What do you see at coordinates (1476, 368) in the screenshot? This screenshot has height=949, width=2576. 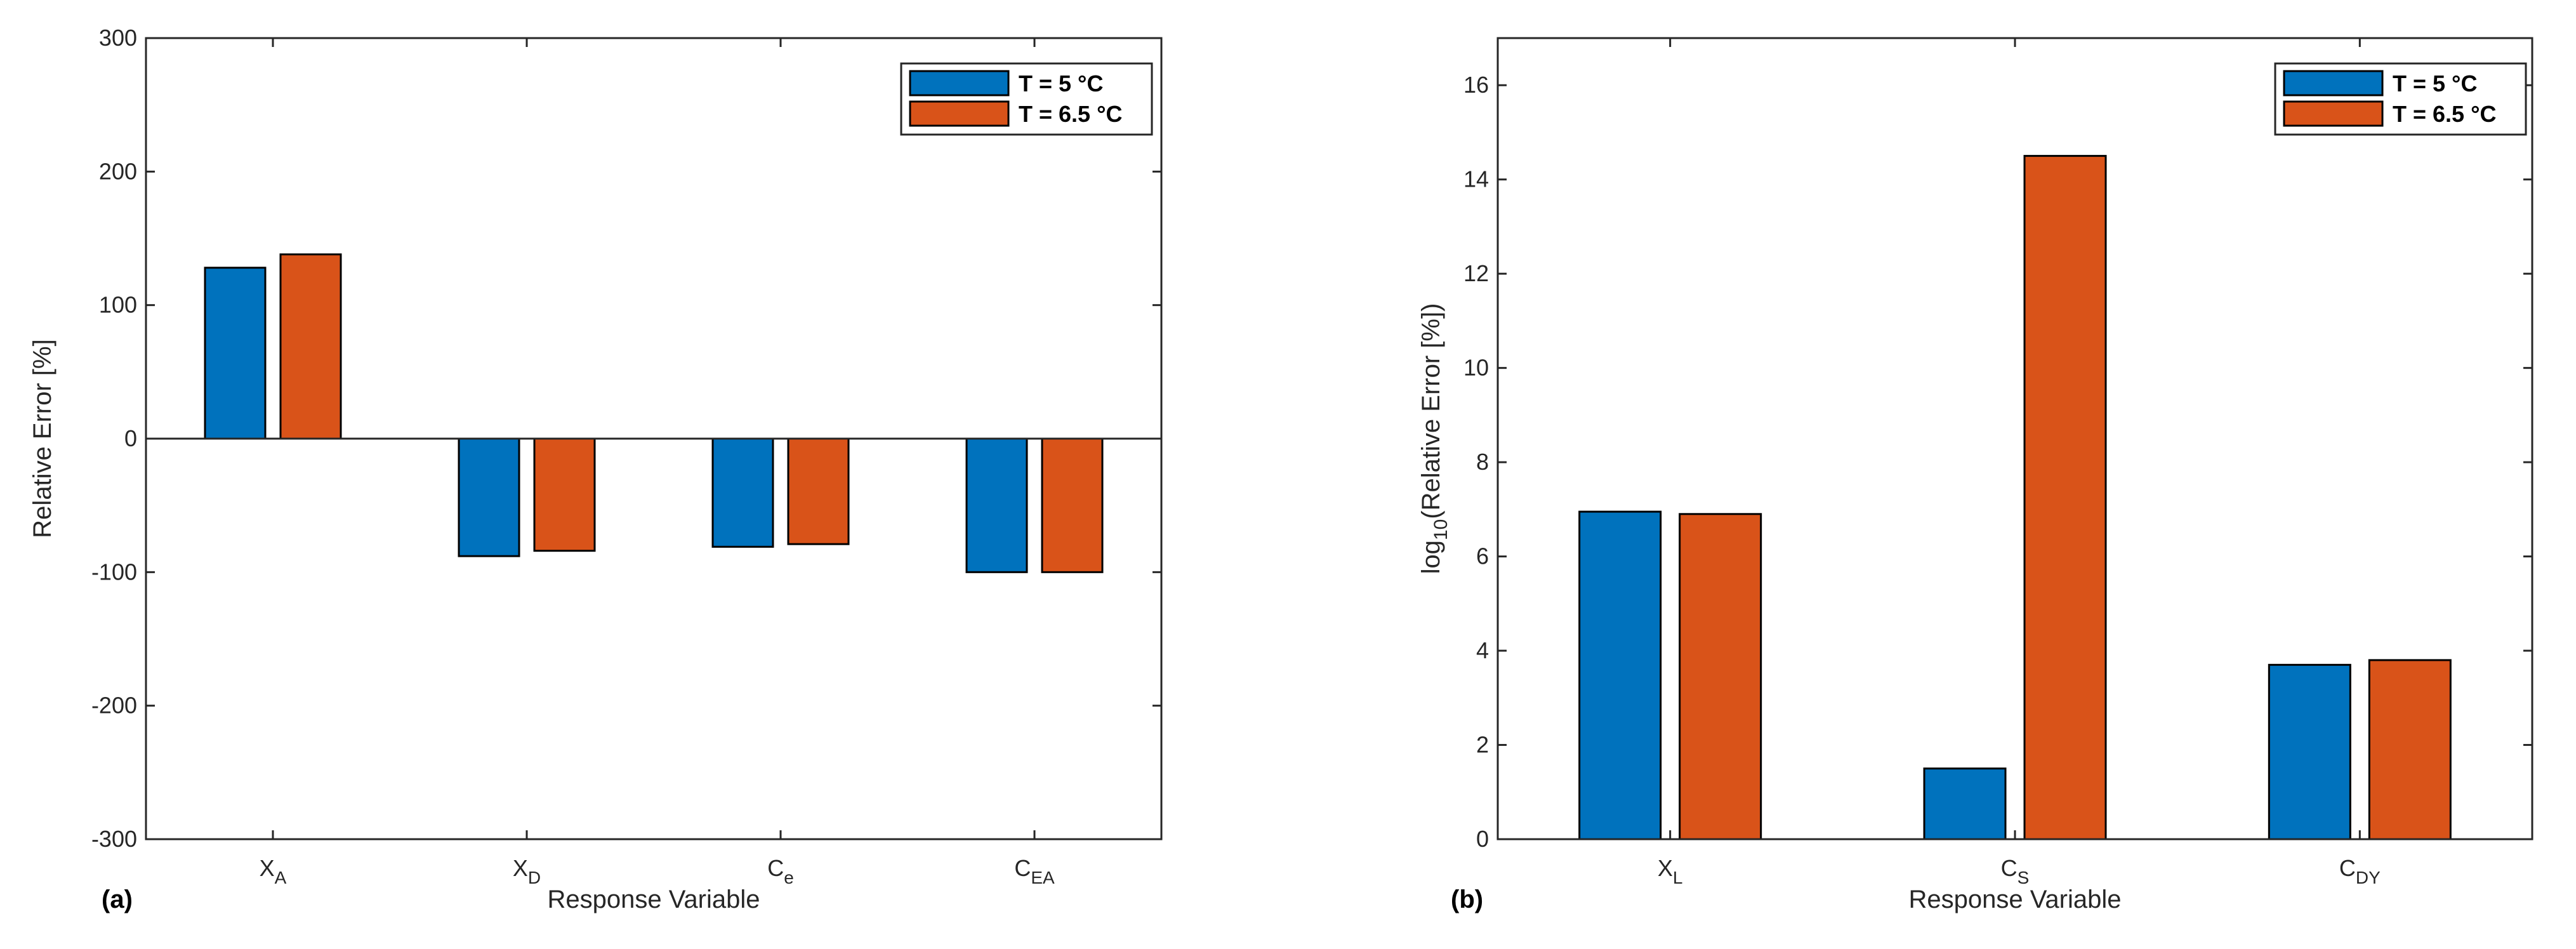 I see `y-tick-label-b-5: 10` at bounding box center [1476, 368].